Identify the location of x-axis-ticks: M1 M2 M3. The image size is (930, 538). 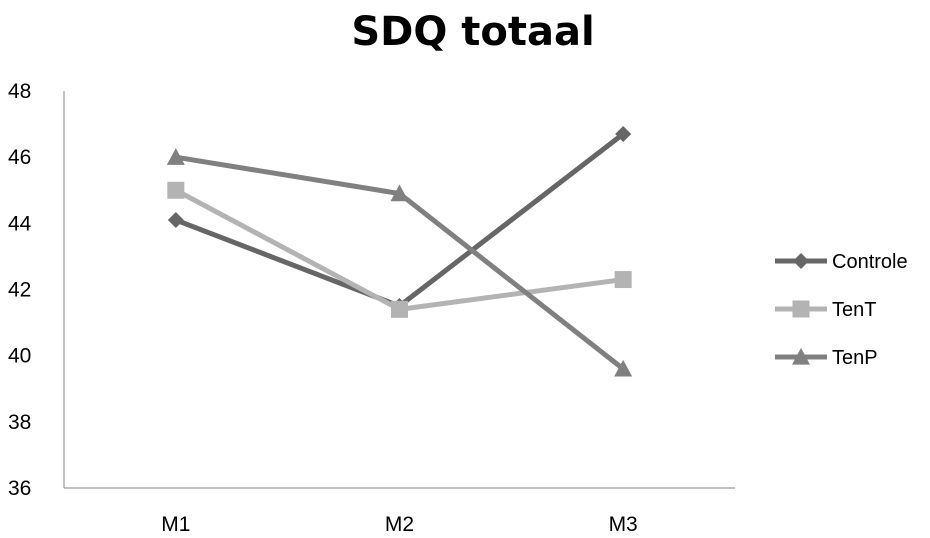
(399, 524).